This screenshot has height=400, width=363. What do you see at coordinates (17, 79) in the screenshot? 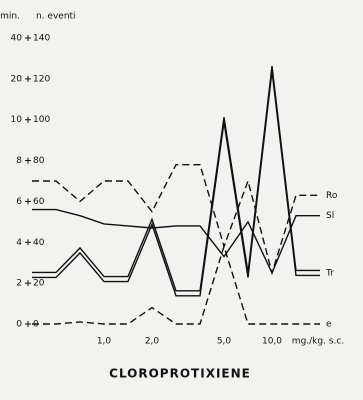
I see `y2-tick-label: 20` at bounding box center [17, 79].